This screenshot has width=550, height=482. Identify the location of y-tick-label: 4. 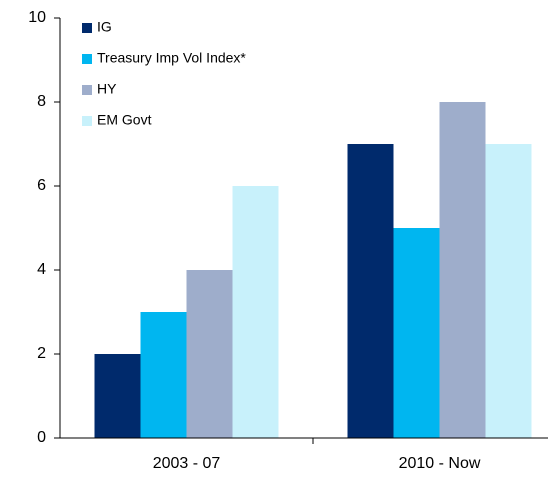
(41, 269).